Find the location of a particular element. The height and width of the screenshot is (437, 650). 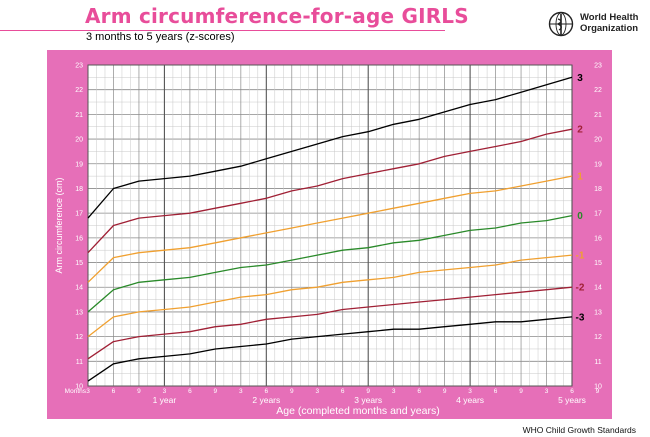

who-emblem-icon is located at coordinates (561, 24).